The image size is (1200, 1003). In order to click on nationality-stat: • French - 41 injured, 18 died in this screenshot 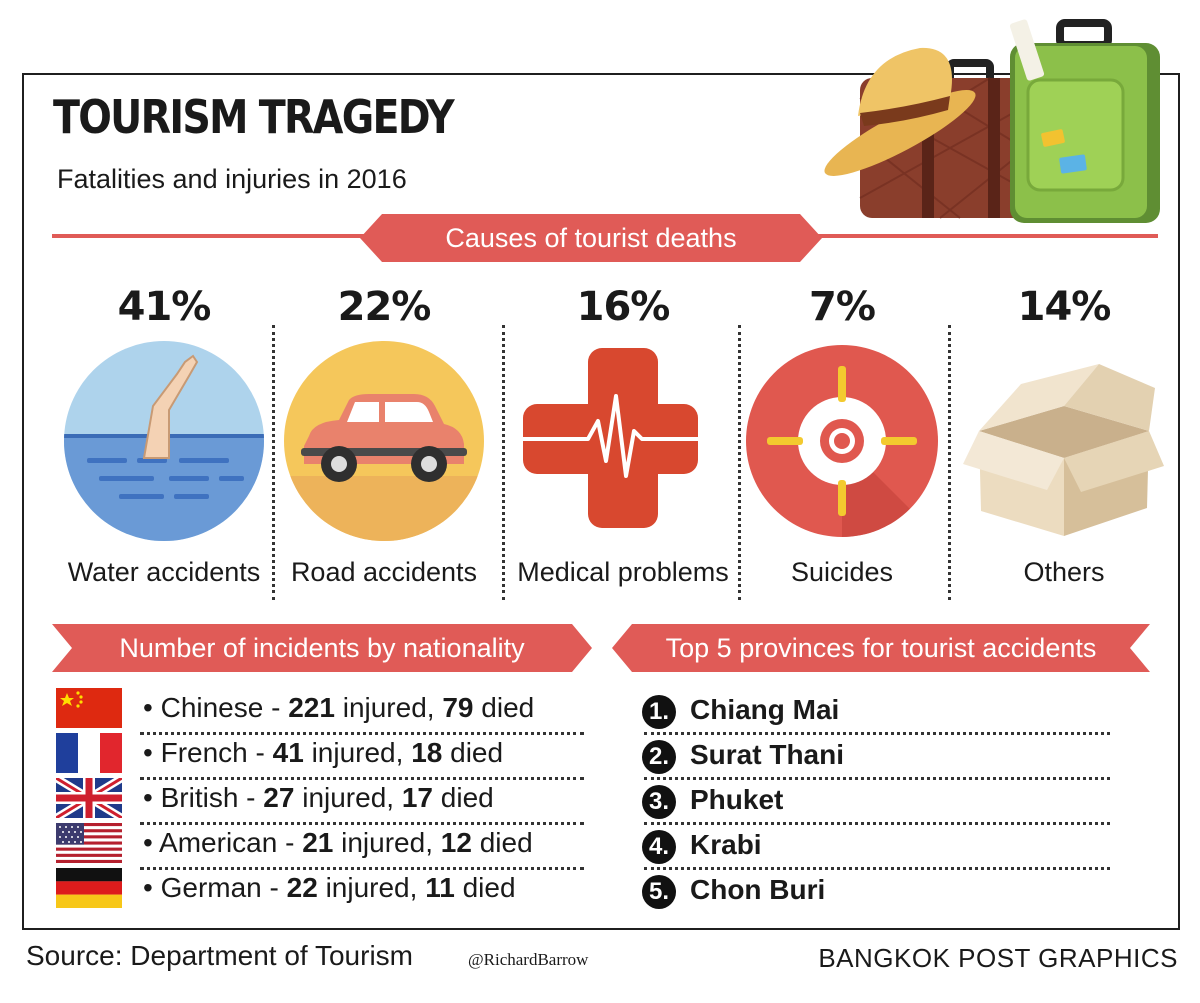, I will do `click(323, 752)`.